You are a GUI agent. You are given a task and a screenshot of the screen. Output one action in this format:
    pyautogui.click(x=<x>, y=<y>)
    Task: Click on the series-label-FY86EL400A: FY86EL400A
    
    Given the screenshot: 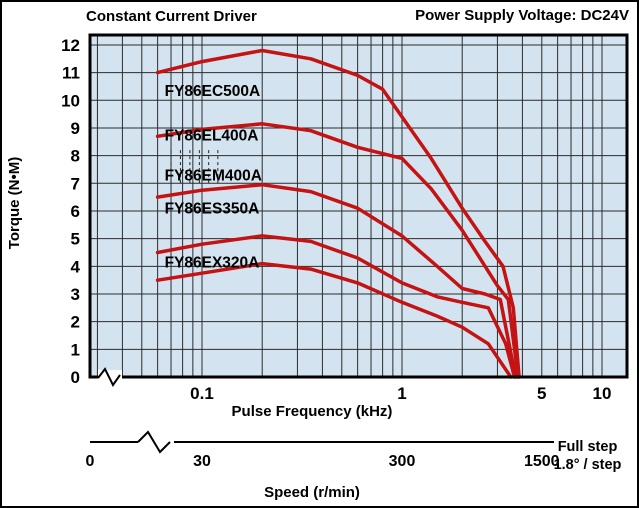 What is the action you would take?
    pyautogui.click(x=212, y=135)
    